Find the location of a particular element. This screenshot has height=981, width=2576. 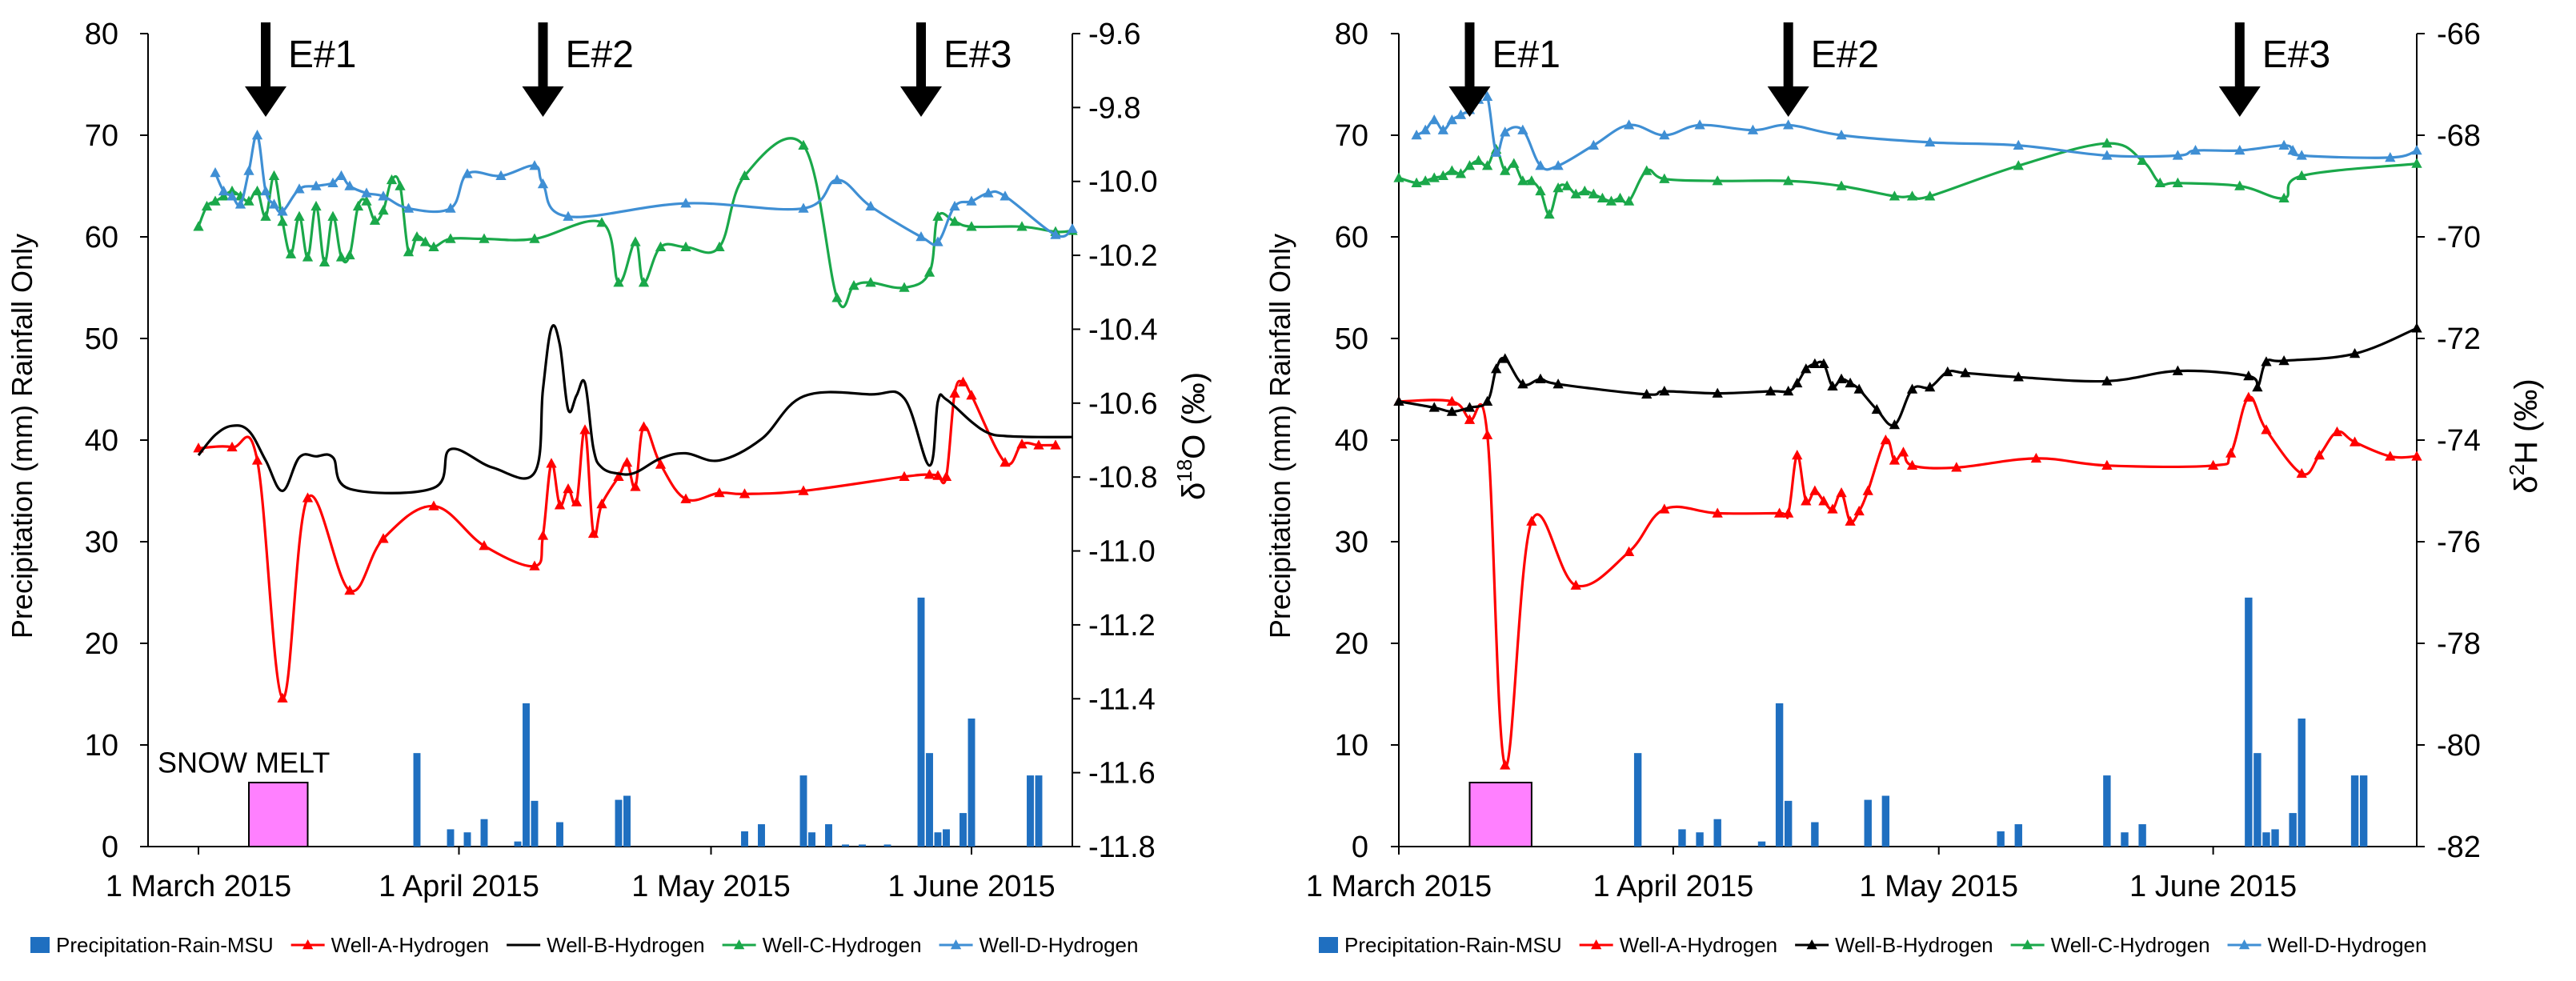

y-tick-label: 60 is located at coordinates (101, 237).